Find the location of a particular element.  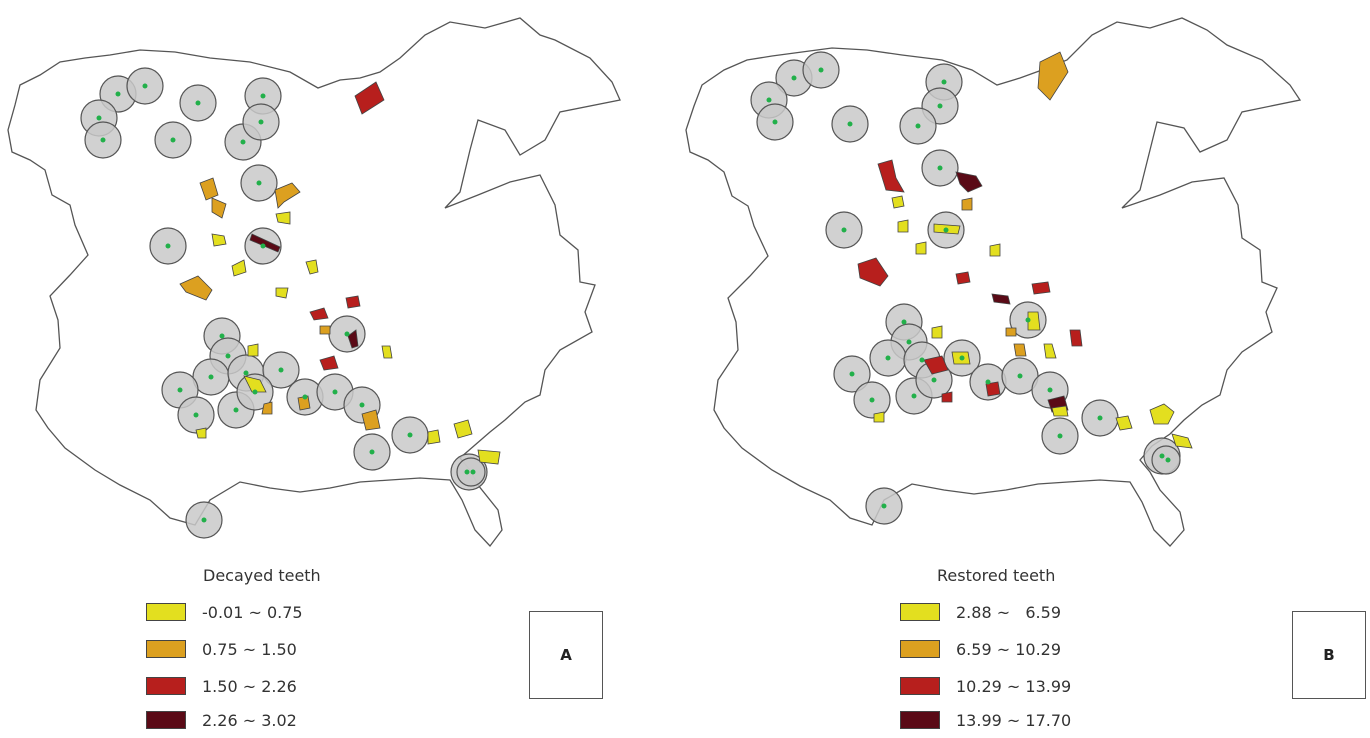

legend-label: 6.59 ~ 10.29 is located at coordinates (1009, 649).